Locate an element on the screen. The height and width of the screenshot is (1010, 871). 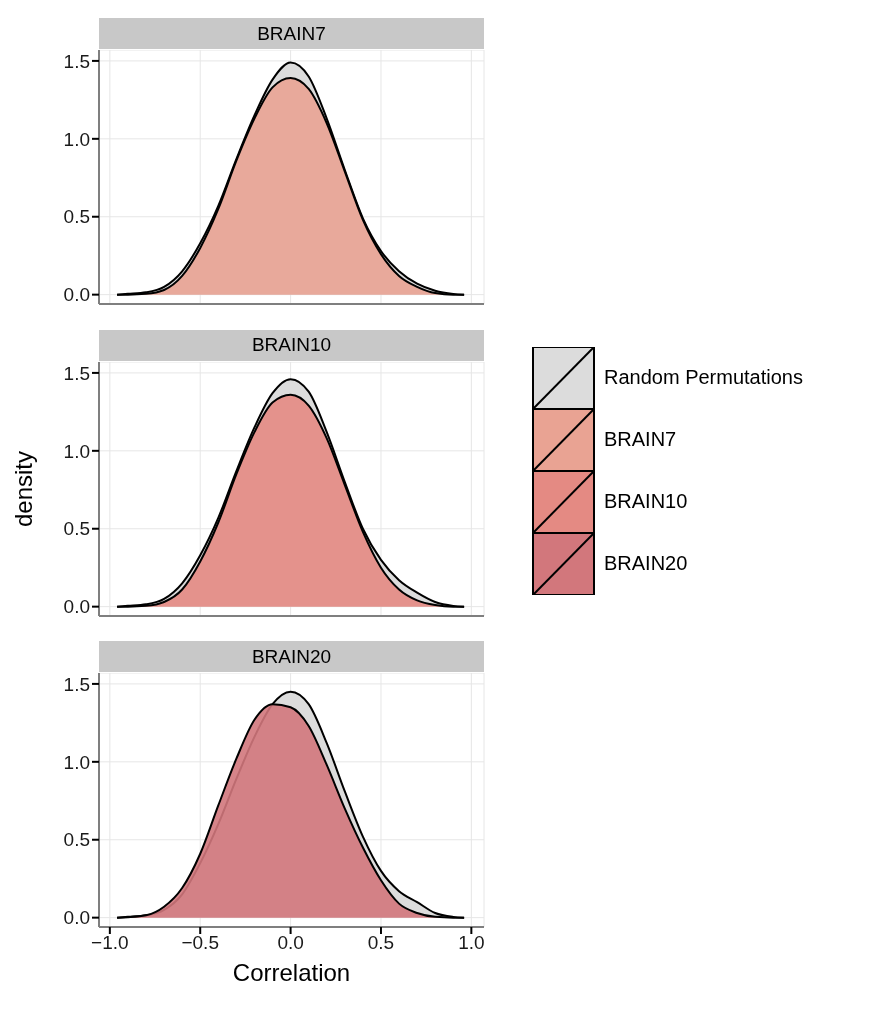
x-tick-label: −0.5 is located at coordinates (200, 943).